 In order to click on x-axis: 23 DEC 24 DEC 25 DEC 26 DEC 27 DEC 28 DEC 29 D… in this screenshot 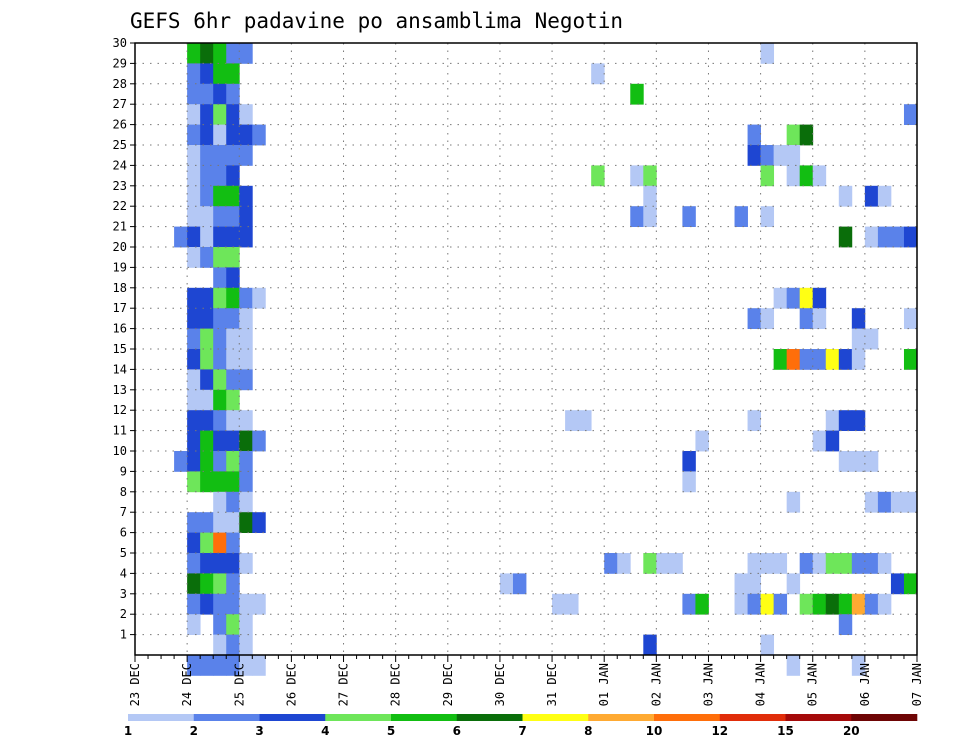, I will do `click(526, 680)`.